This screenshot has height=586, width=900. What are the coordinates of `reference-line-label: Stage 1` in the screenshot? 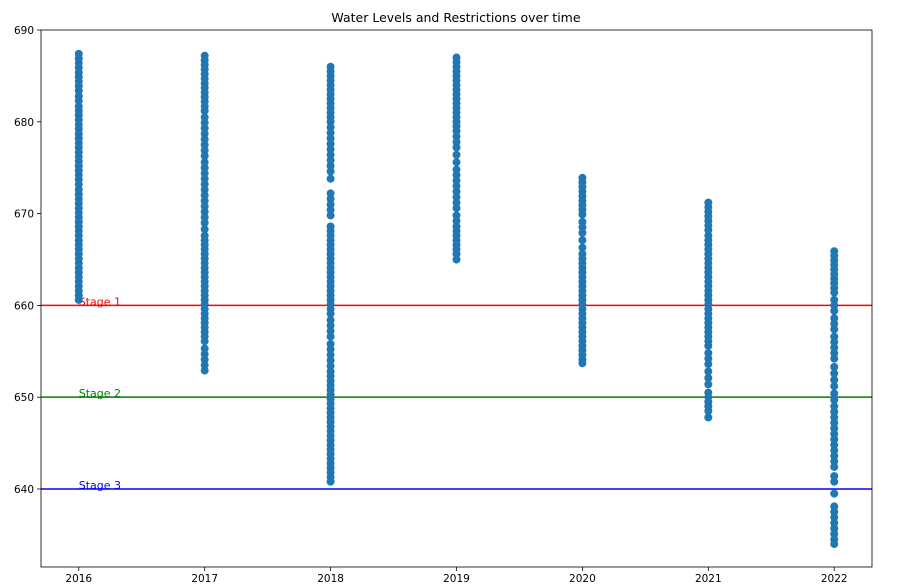 It's located at (100, 301).